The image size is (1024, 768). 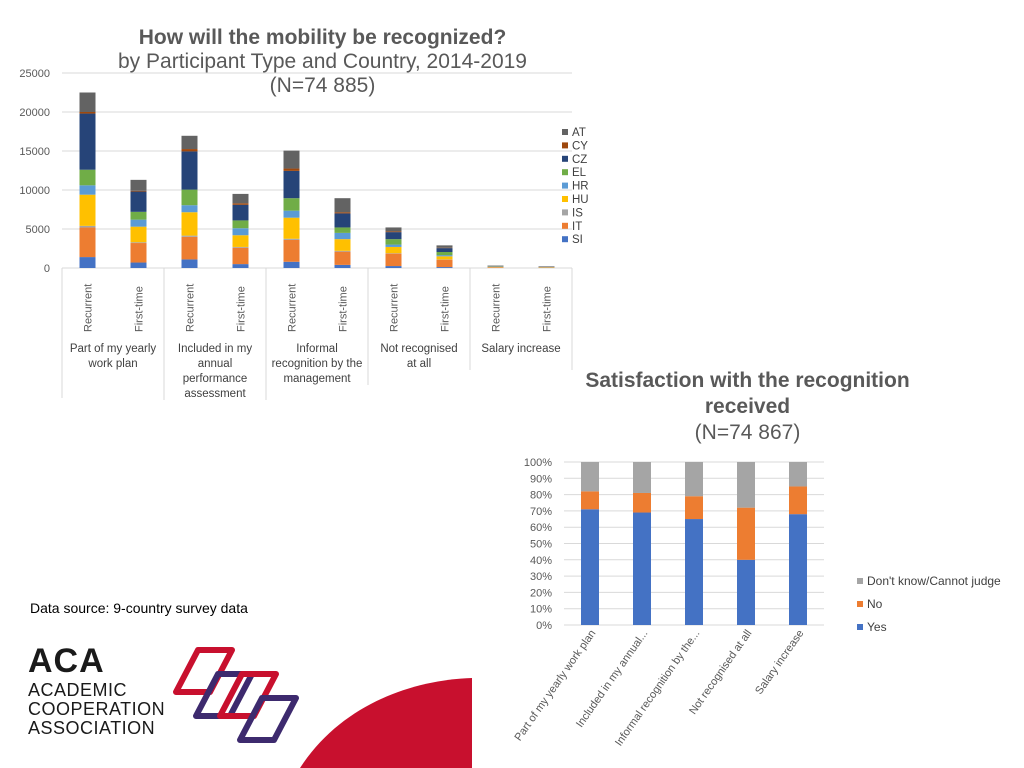 What do you see at coordinates (565, 212) in the screenshot?
I see `legend-swatch-is` at bounding box center [565, 212].